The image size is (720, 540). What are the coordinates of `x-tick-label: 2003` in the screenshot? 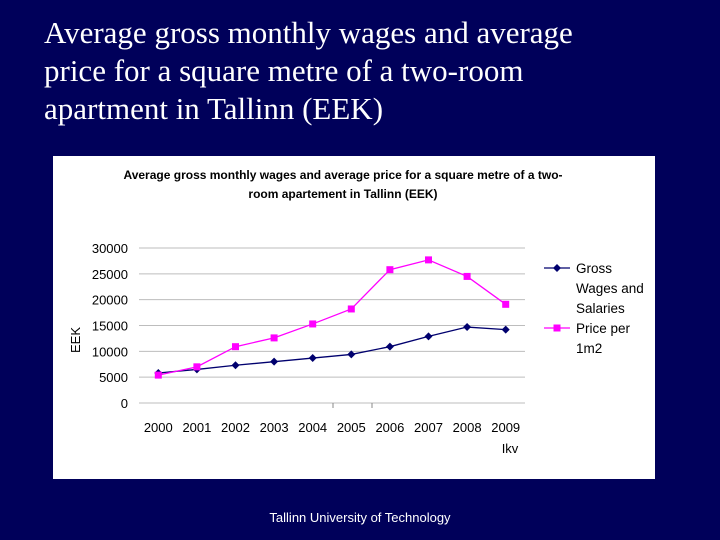 It's located at (274, 427).